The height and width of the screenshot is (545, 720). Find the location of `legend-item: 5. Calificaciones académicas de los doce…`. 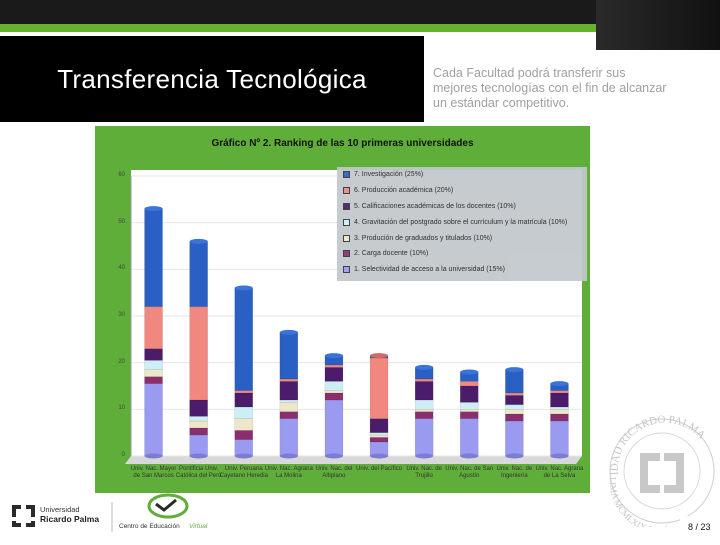

legend-item: 5. Calificaciones académicas de los doce… is located at coordinates (462, 207).